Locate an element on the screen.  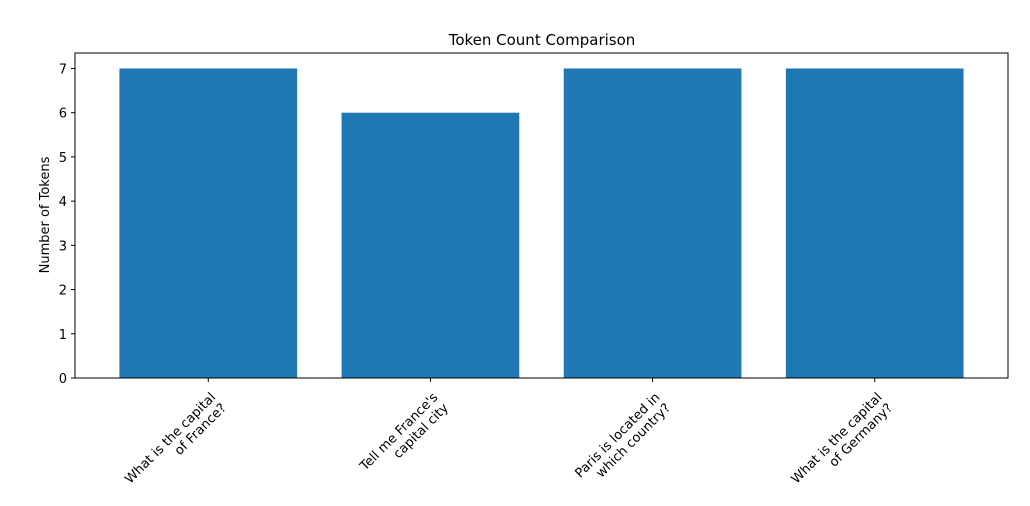
y-tick-label: 2 is located at coordinates (63, 291).